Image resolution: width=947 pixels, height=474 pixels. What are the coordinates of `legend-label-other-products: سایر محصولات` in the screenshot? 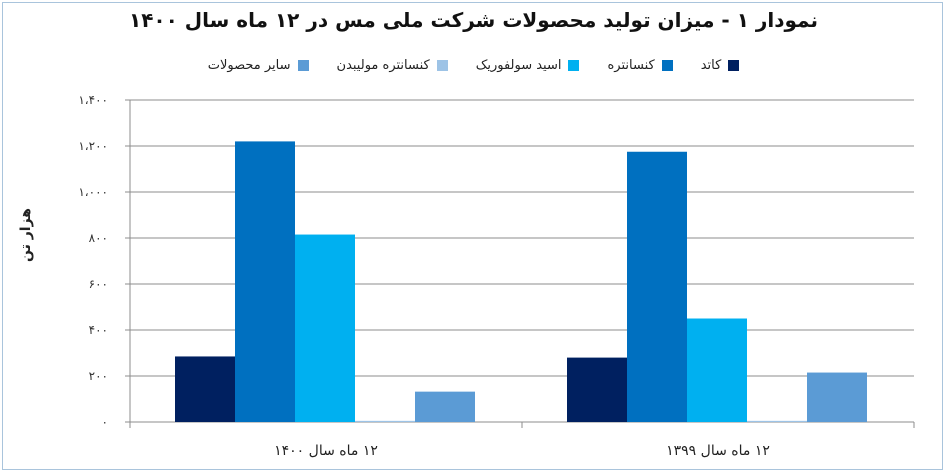 It's located at (249, 65).